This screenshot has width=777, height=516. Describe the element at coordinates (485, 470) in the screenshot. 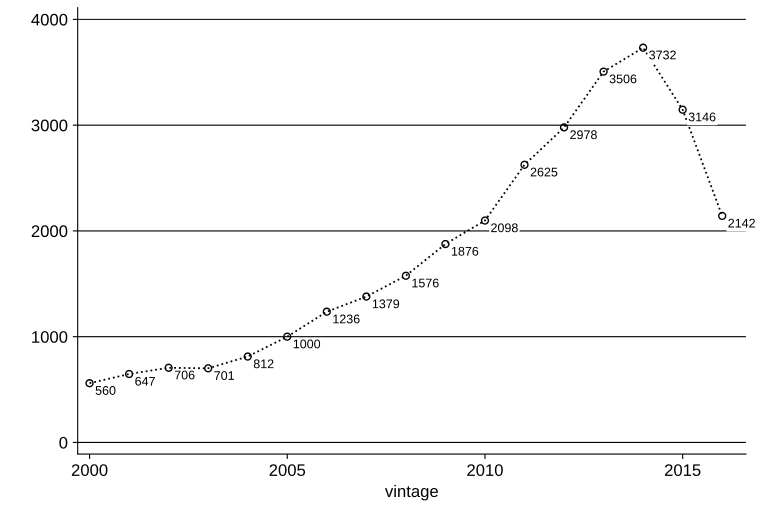

I see `x-tick-label: 2010` at that location.